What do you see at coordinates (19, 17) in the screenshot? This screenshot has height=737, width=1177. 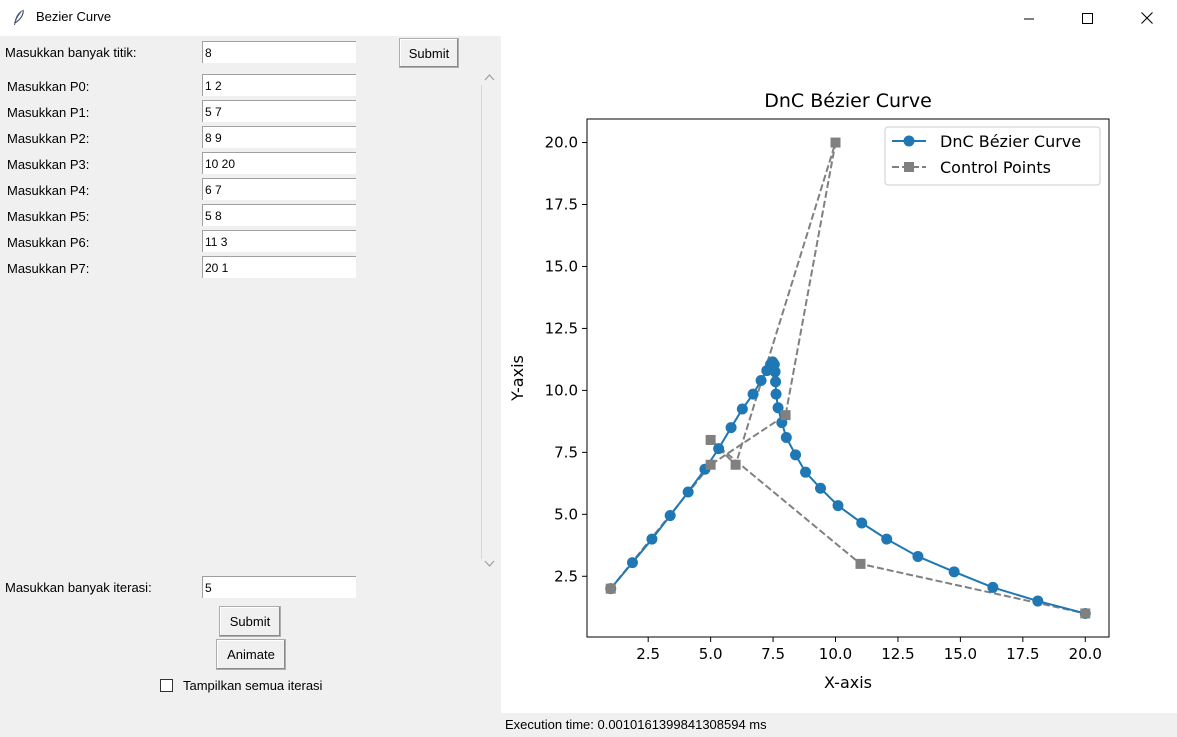 I see `feather-icon` at bounding box center [19, 17].